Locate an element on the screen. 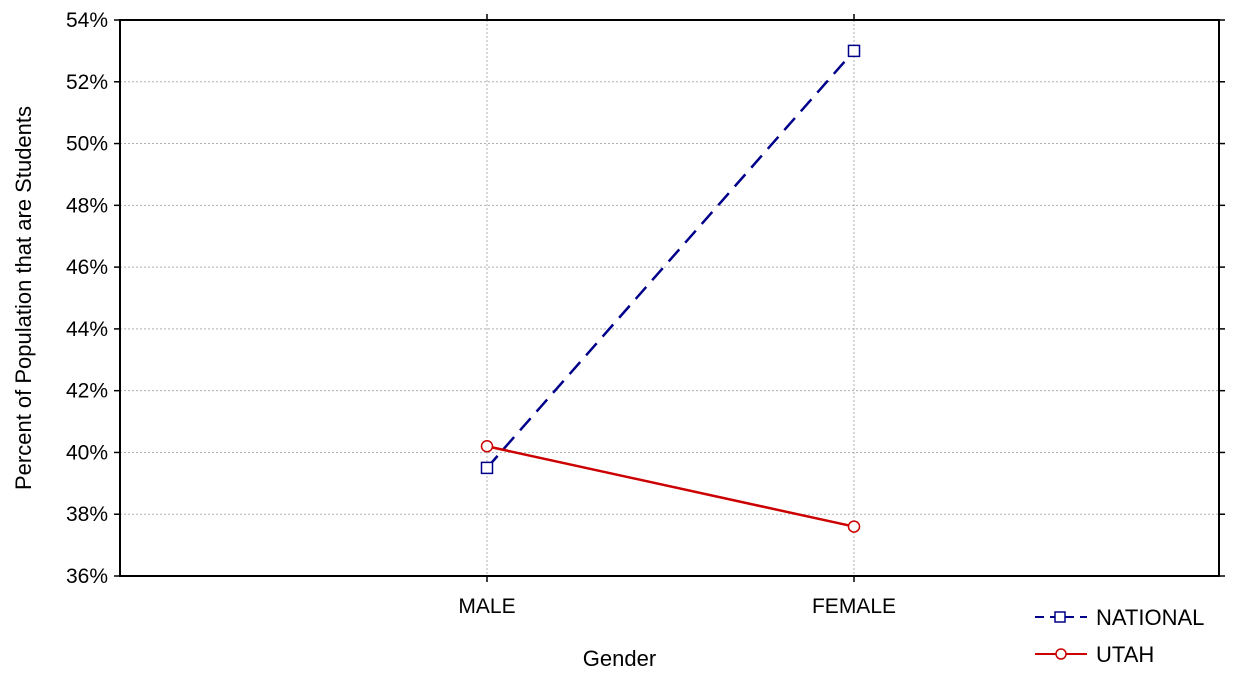  y-tick-label: 42% is located at coordinates (87, 391).